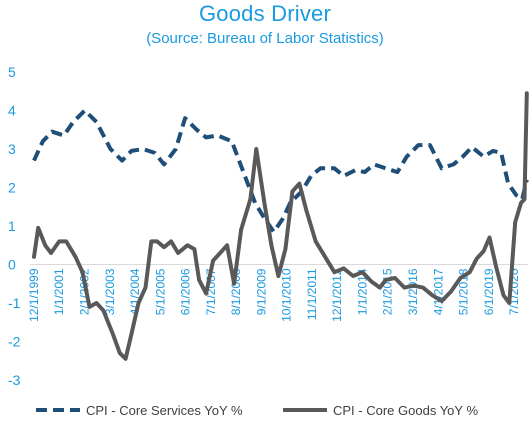 Image resolution: width=530 pixels, height=425 pixels. Describe the element at coordinates (489, 291) in the screenshot. I see `x-tick-label: 6/1/2019` at that location.